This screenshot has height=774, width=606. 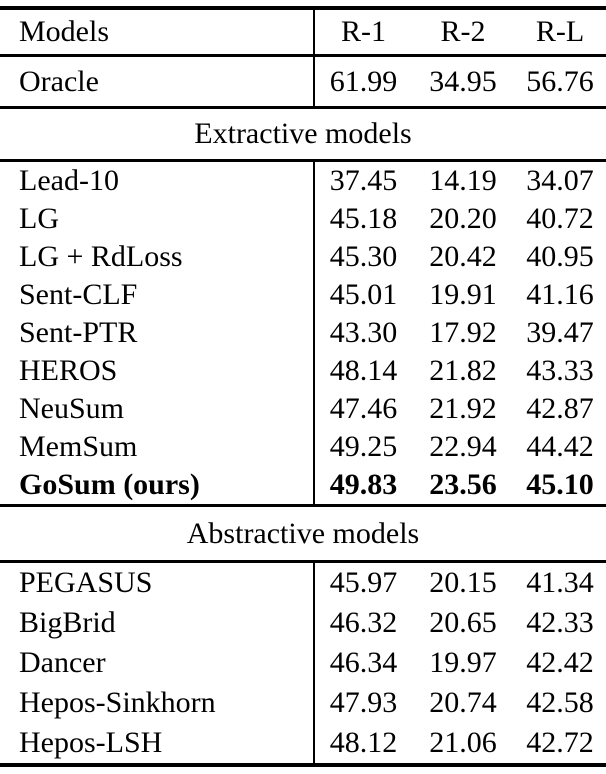 I want to click on r1-value-cell: 45.01, so click(x=363, y=294).